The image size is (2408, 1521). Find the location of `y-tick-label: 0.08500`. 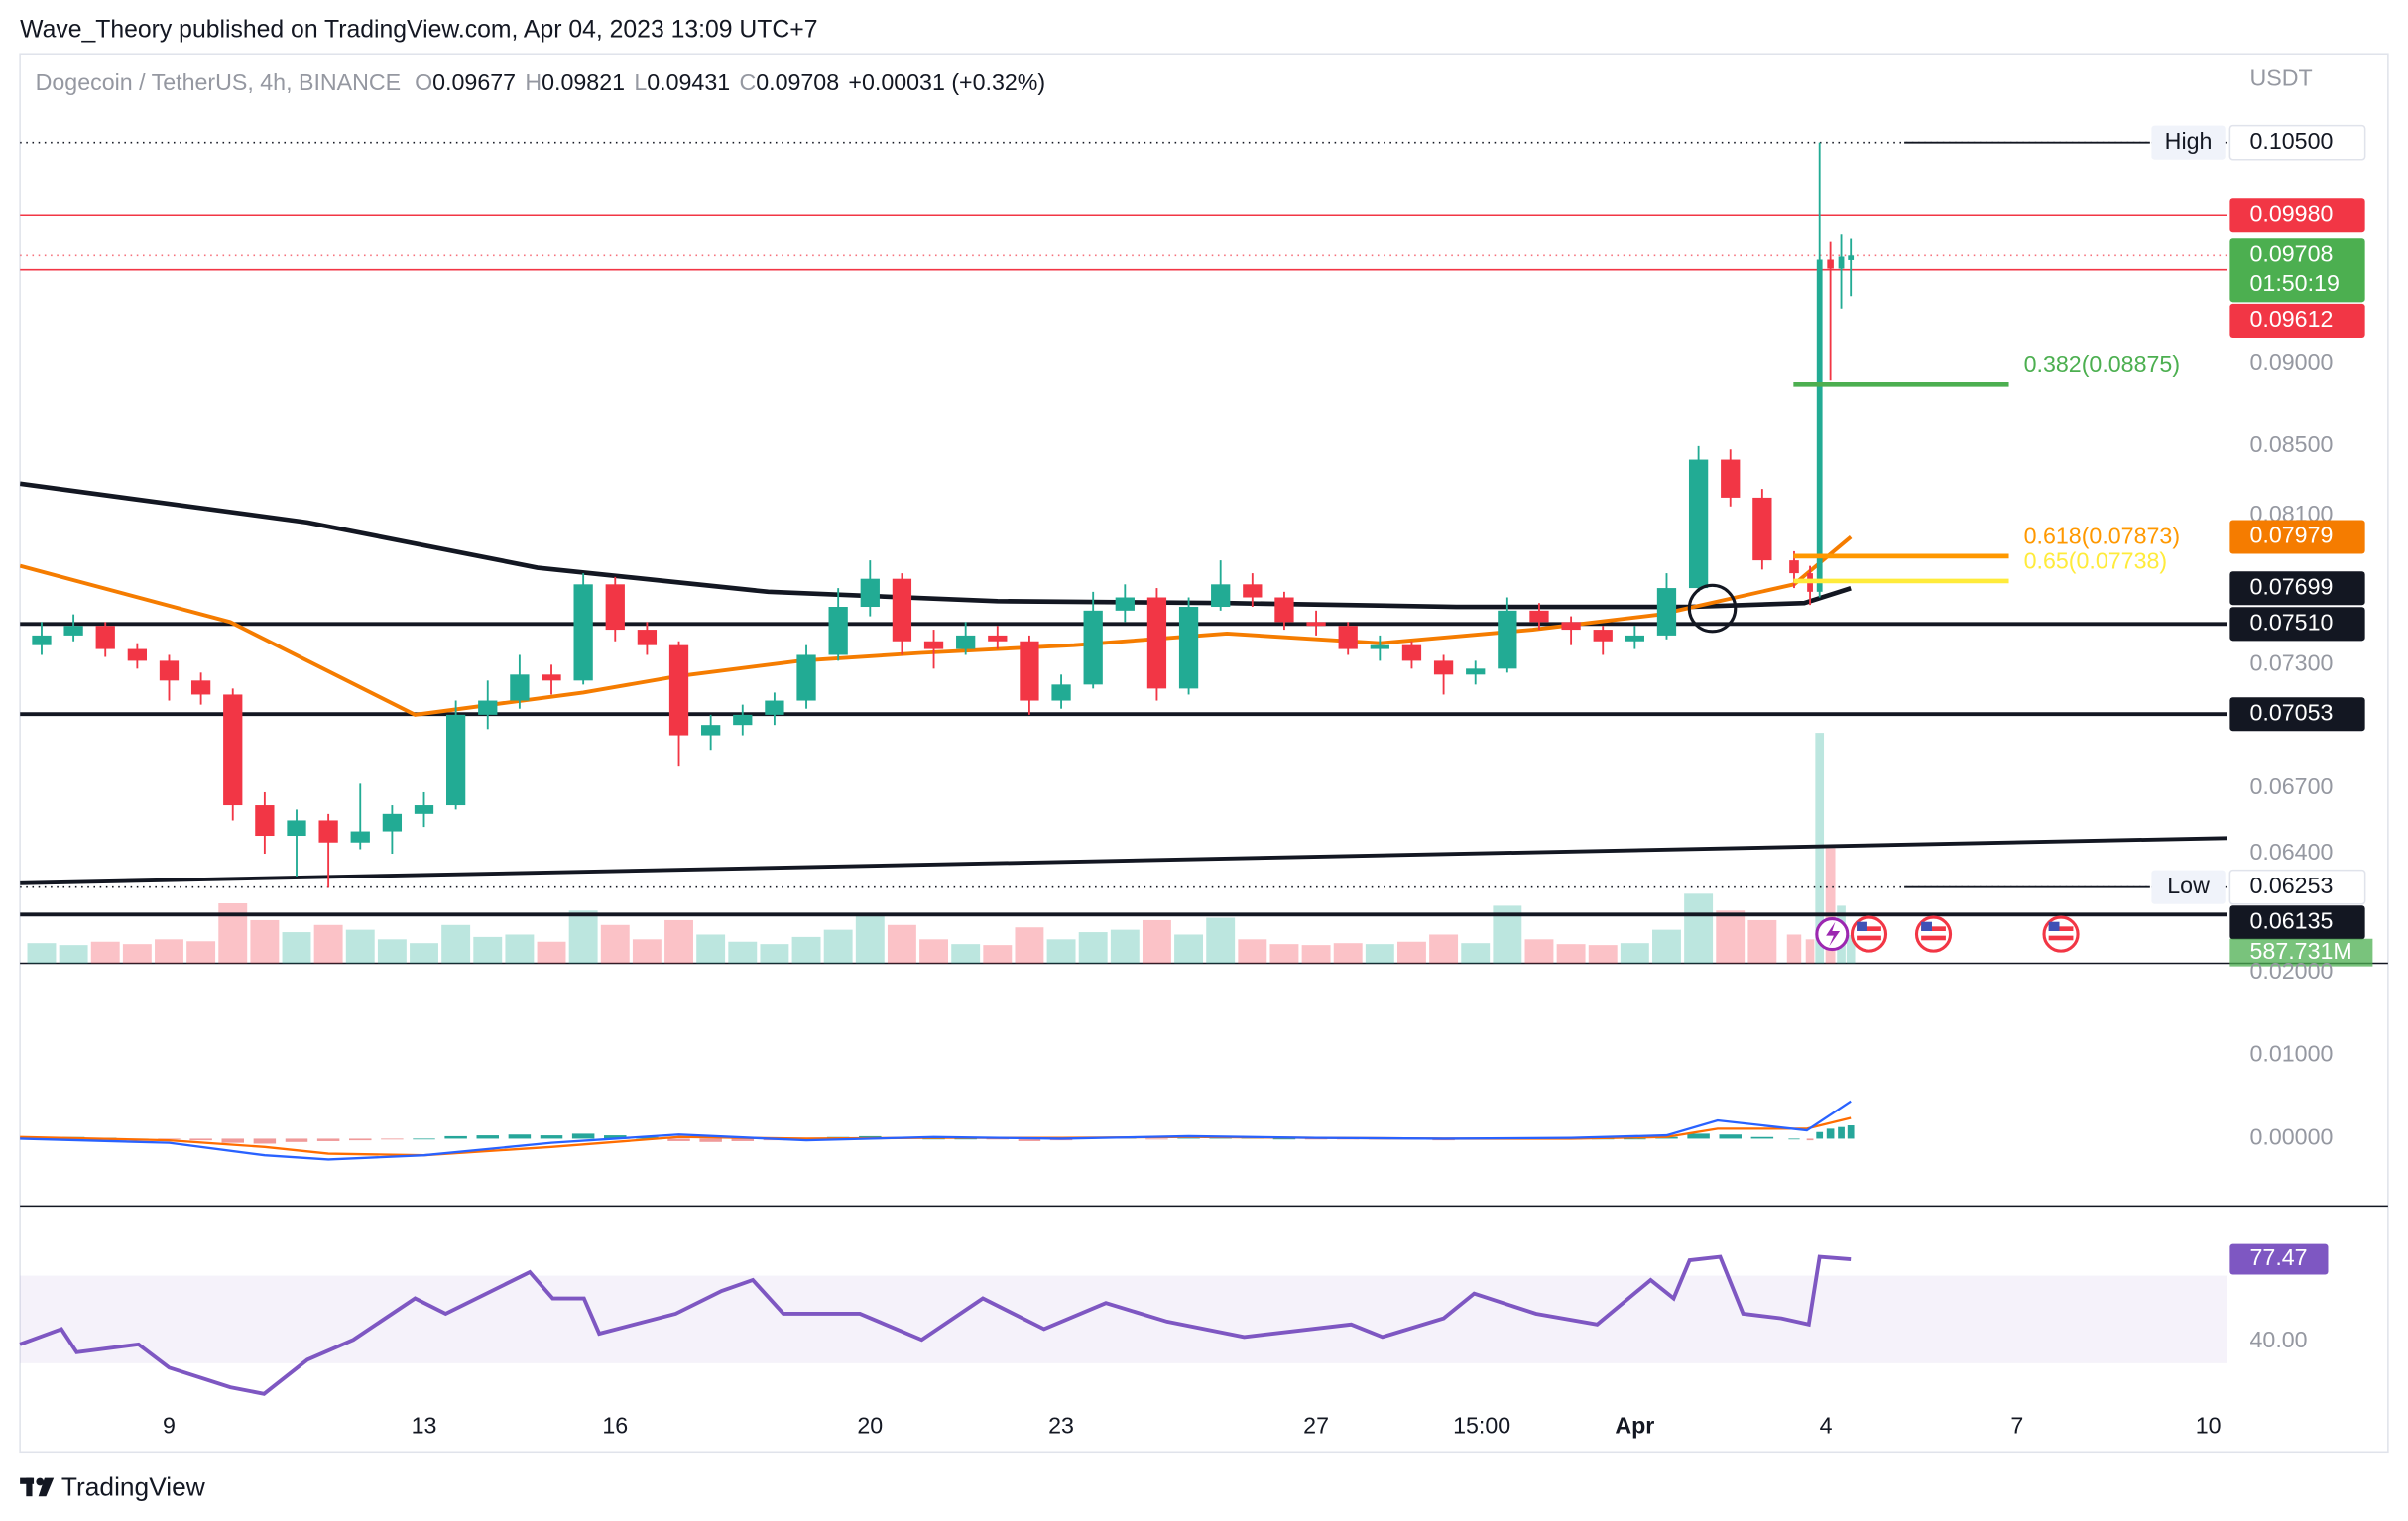

y-tick-label: 0.08500 is located at coordinates (2292, 444).